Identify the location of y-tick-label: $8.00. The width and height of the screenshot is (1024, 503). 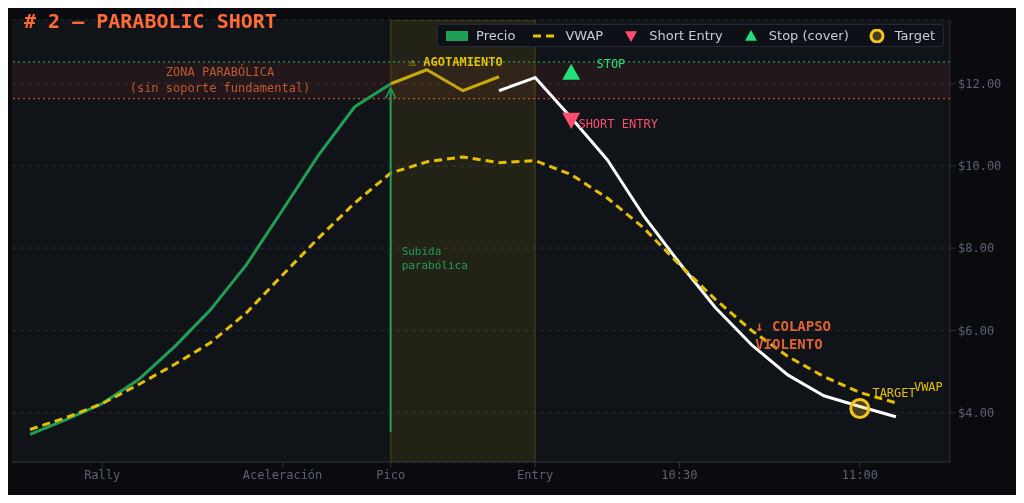
(976, 248).